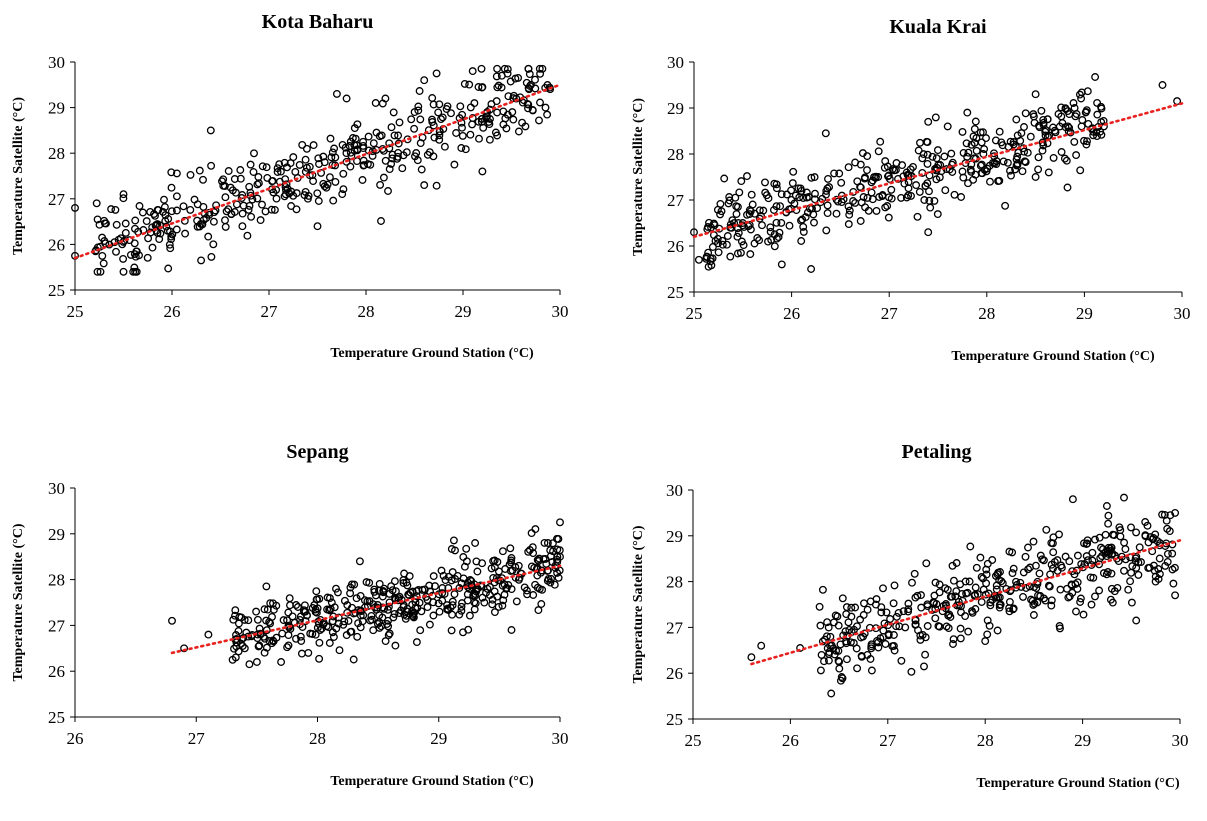 The image size is (1207, 821). Describe the element at coordinates (432, 353) in the screenshot. I see `x-axis-label: Temperature Ground Station (°C)` at that location.